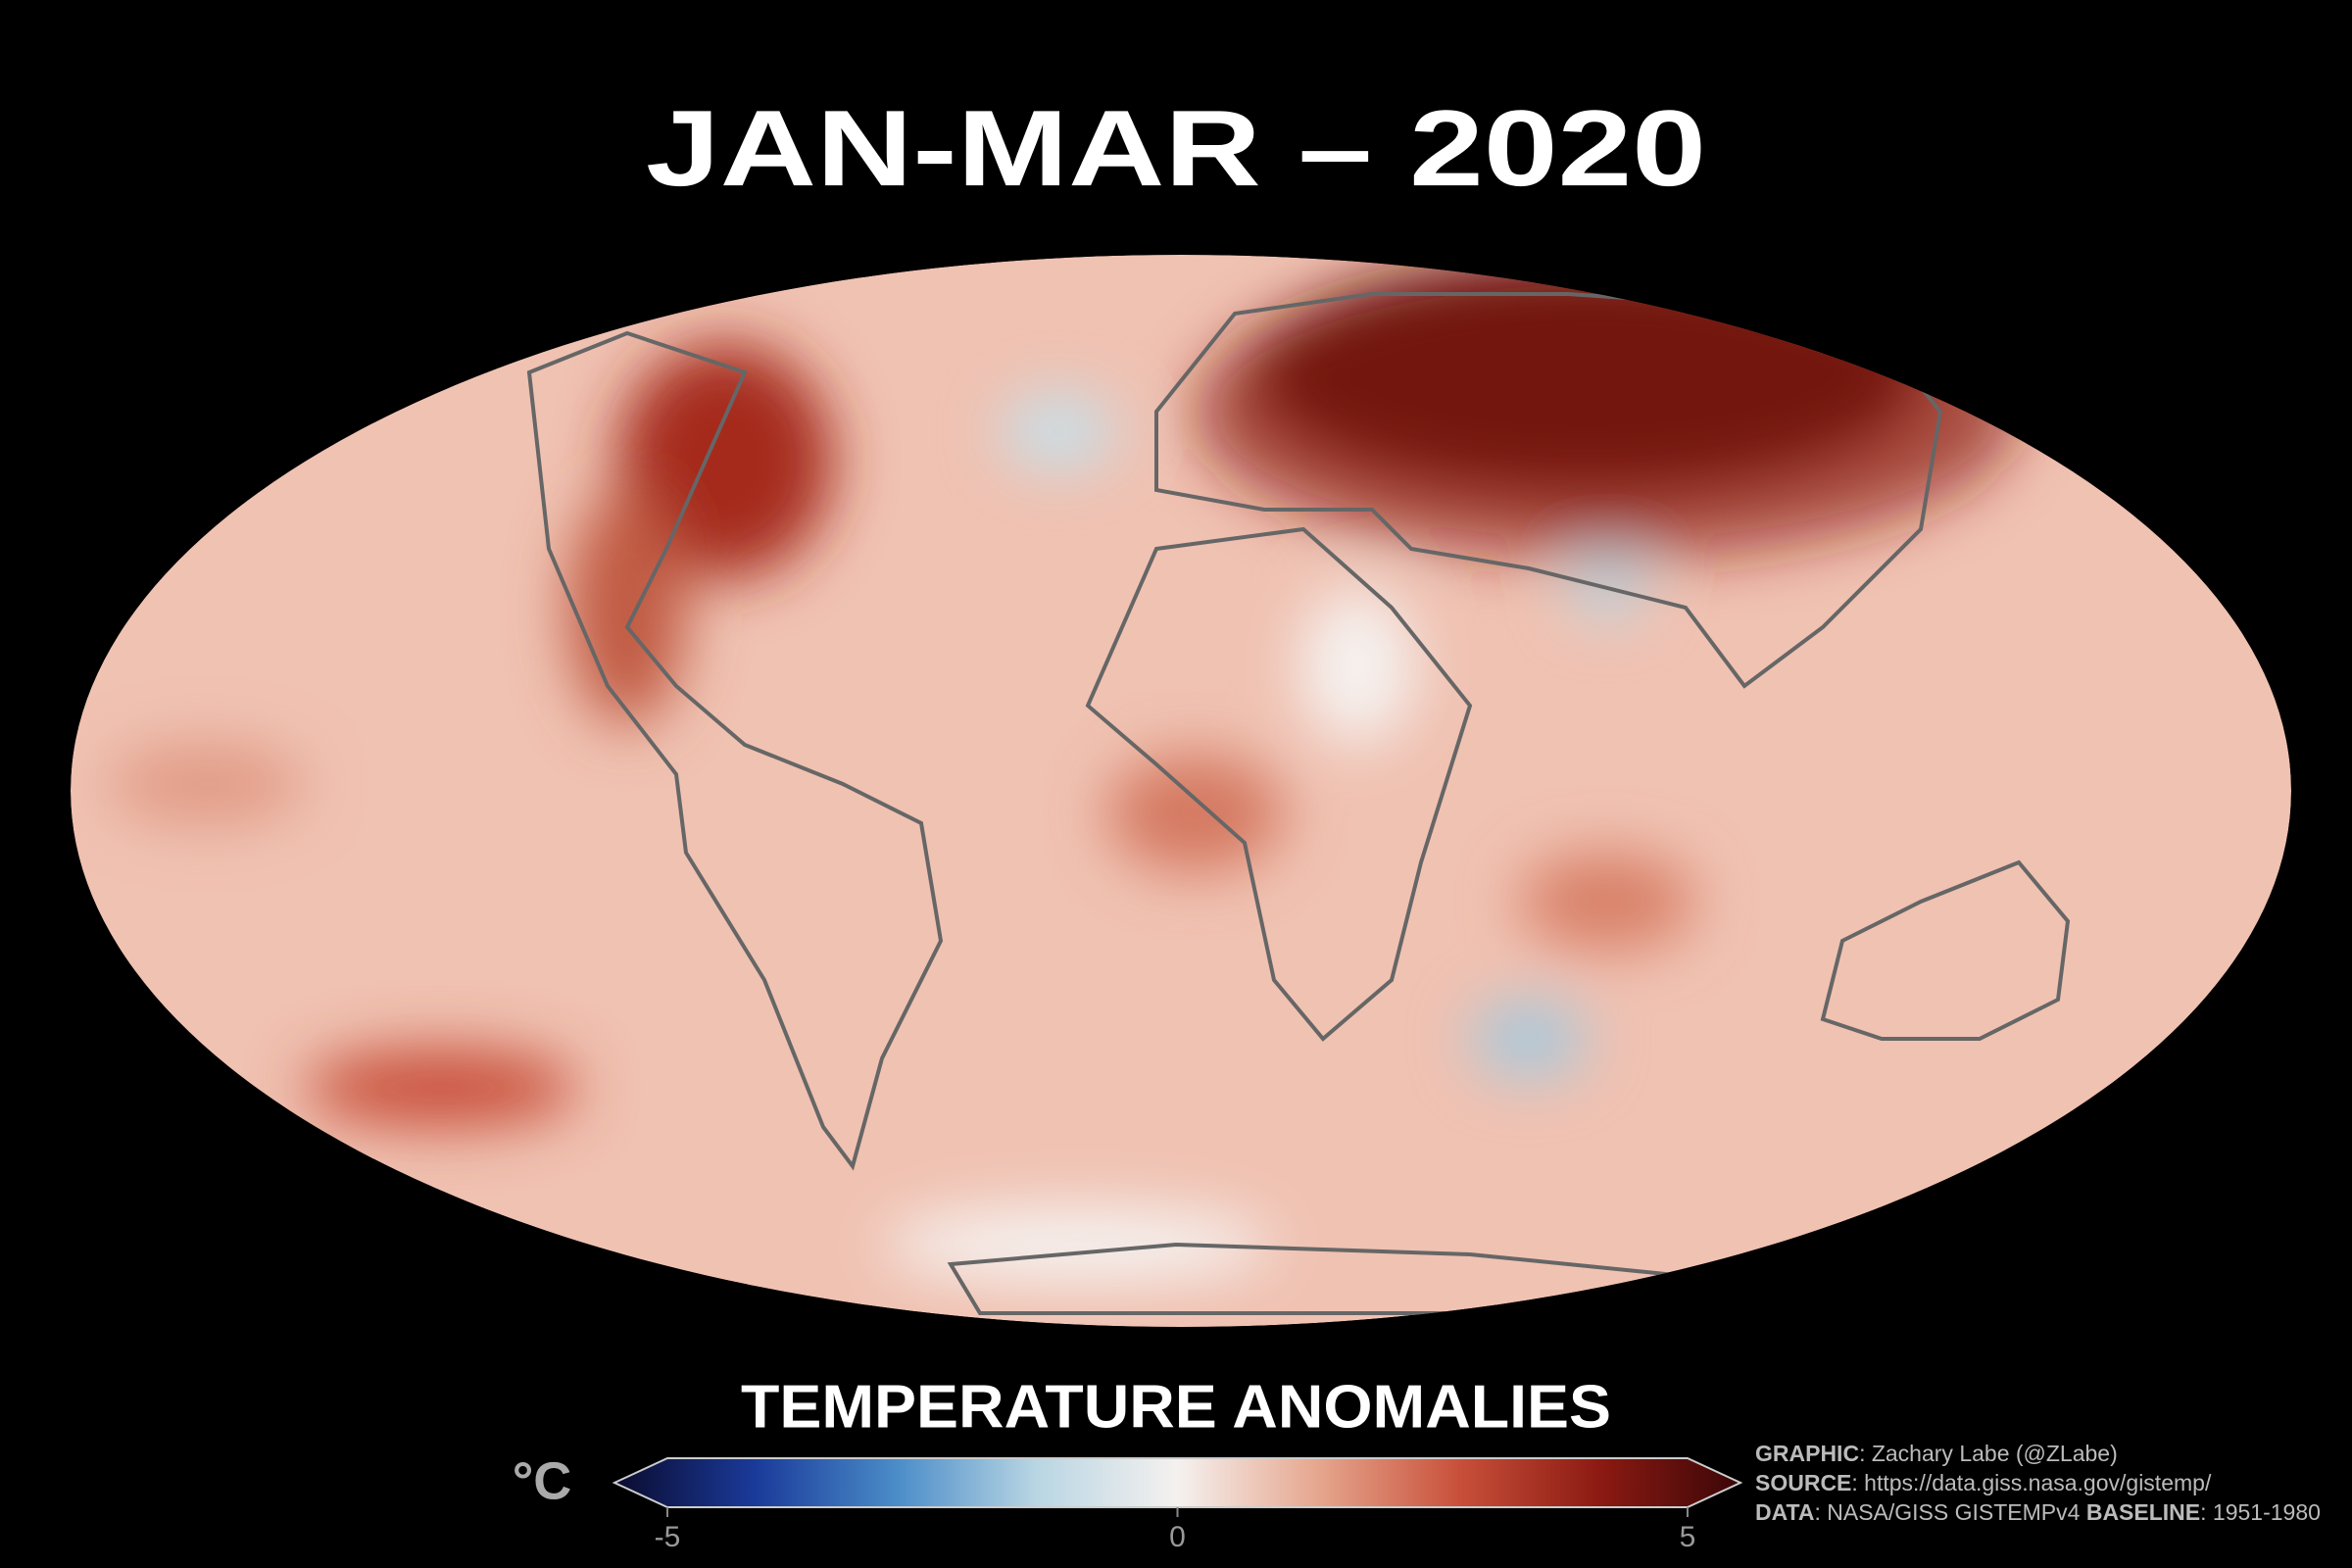  Describe the element at coordinates (1949, 1512) in the screenshot. I see `credit-text: : NASA/GISS GISTEMPv4` at that location.